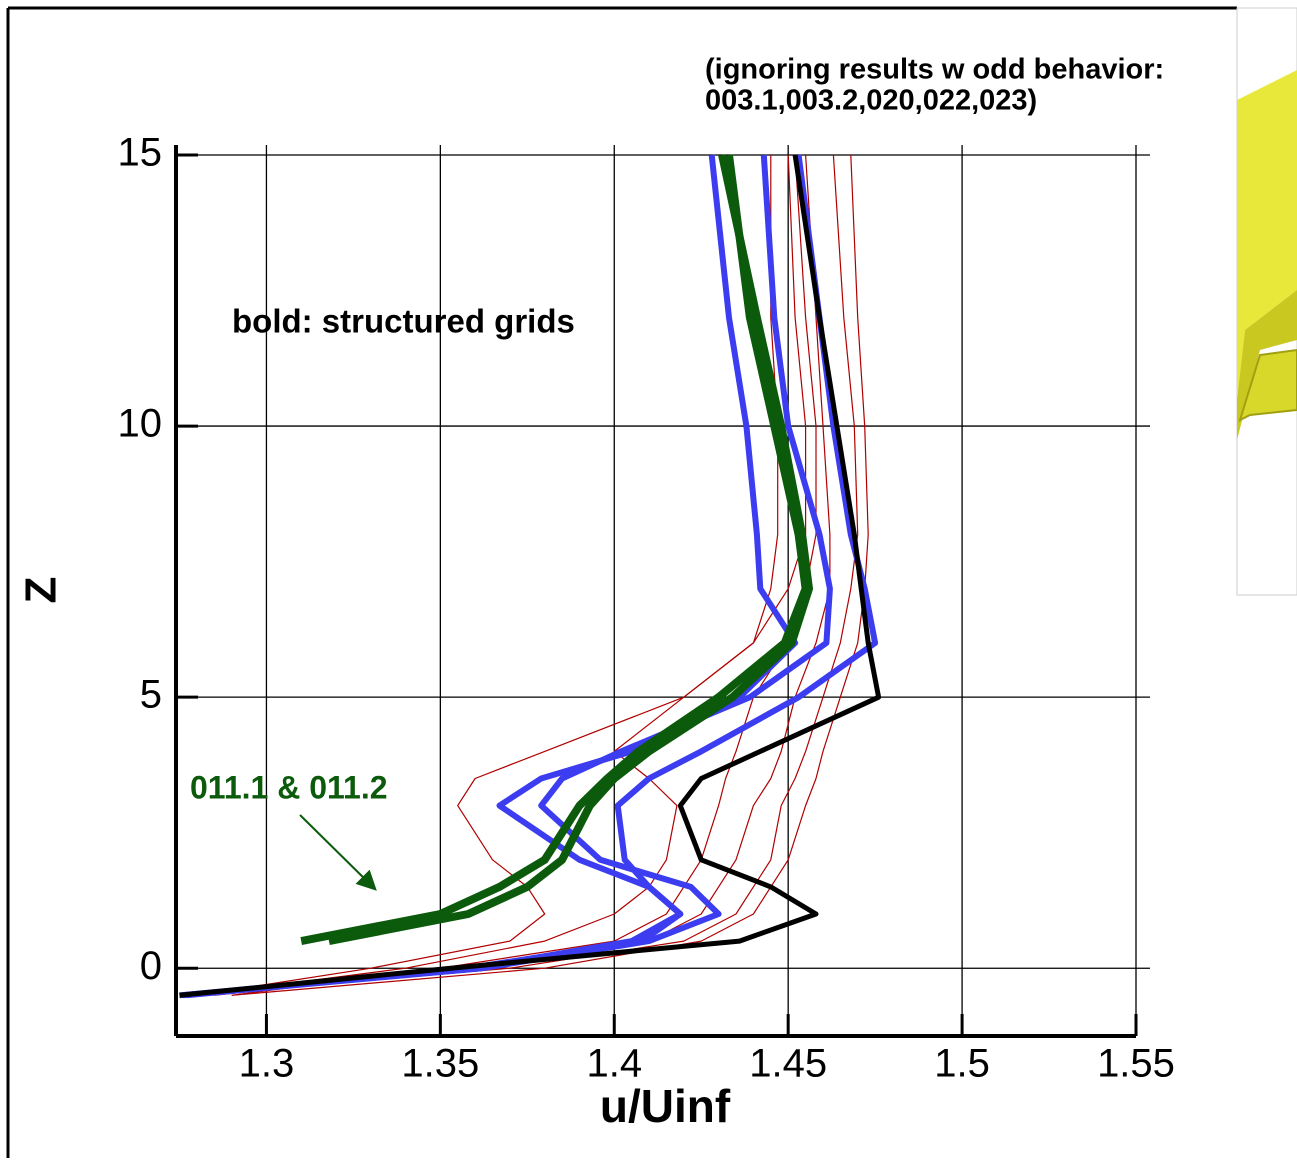  I want to click on x-tick-label: 1.45, so click(788, 1064).